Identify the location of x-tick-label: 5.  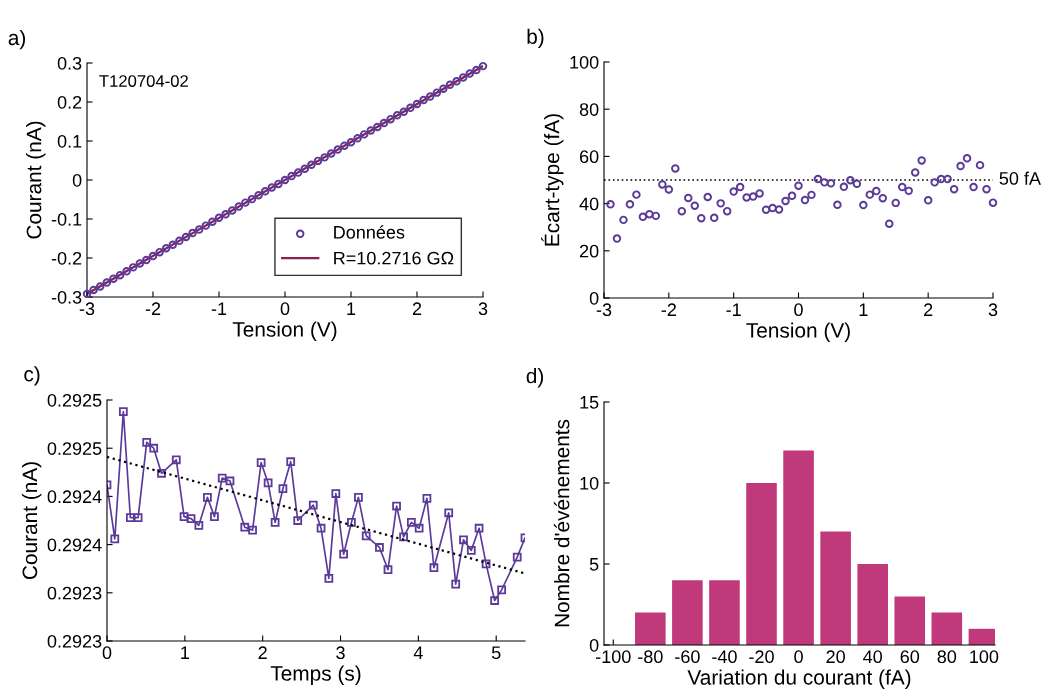
(496, 653).